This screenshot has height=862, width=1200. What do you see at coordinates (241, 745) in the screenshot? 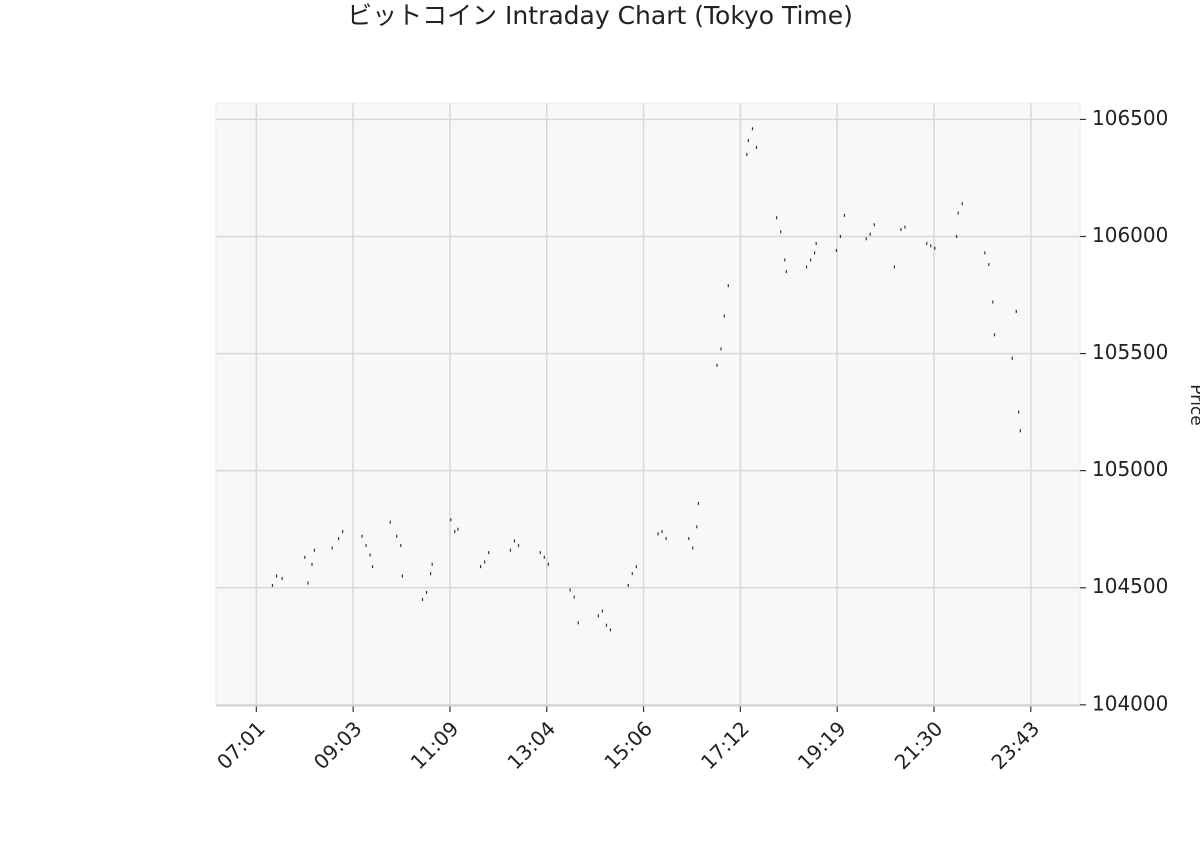
I see `x-tick-label: 07:01` at bounding box center [241, 745].